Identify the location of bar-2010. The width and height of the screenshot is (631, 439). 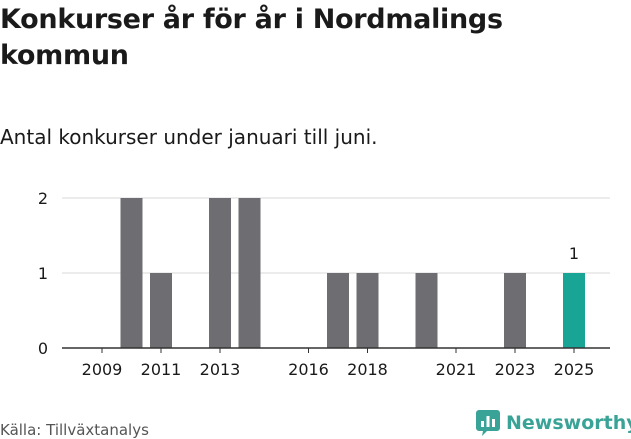
(131, 273).